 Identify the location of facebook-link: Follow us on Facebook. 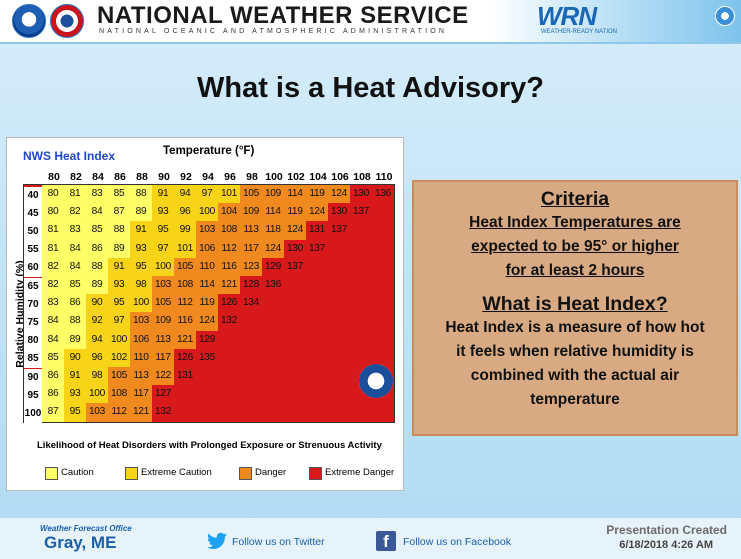
(457, 542).